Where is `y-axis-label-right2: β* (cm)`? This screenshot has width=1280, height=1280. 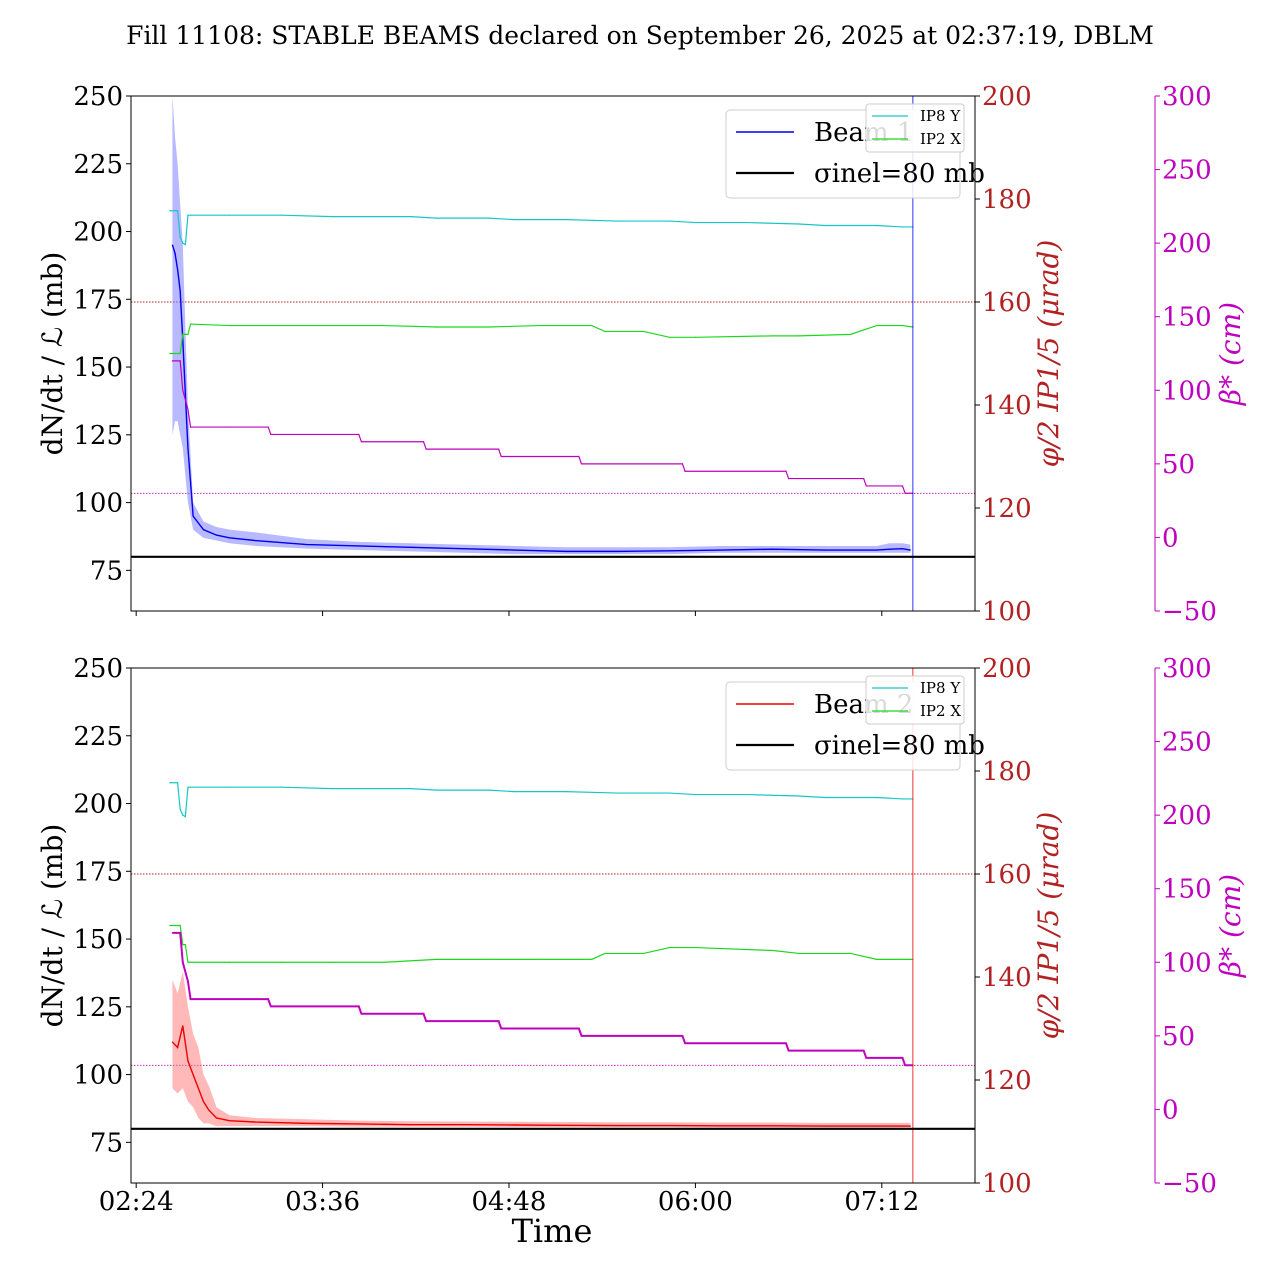
y-axis-label-right2: β* (cm) is located at coordinates (1230, 926).